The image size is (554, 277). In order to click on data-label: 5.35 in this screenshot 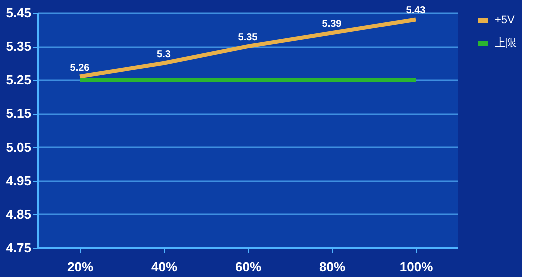, I will do `click(248, 38)`.